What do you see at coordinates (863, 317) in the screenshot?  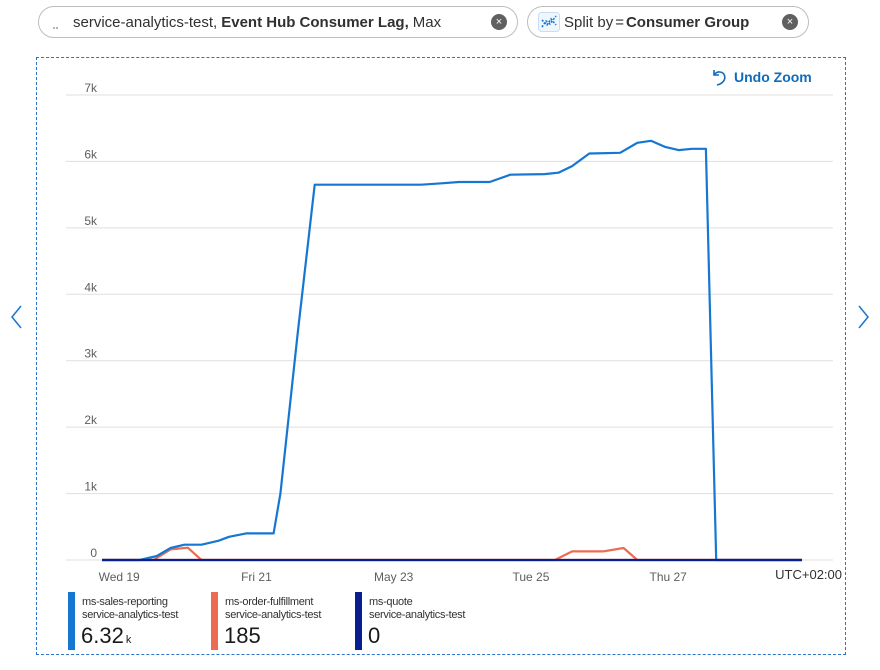 I see `chevron-right-icon` at bounding box center [863, 317].